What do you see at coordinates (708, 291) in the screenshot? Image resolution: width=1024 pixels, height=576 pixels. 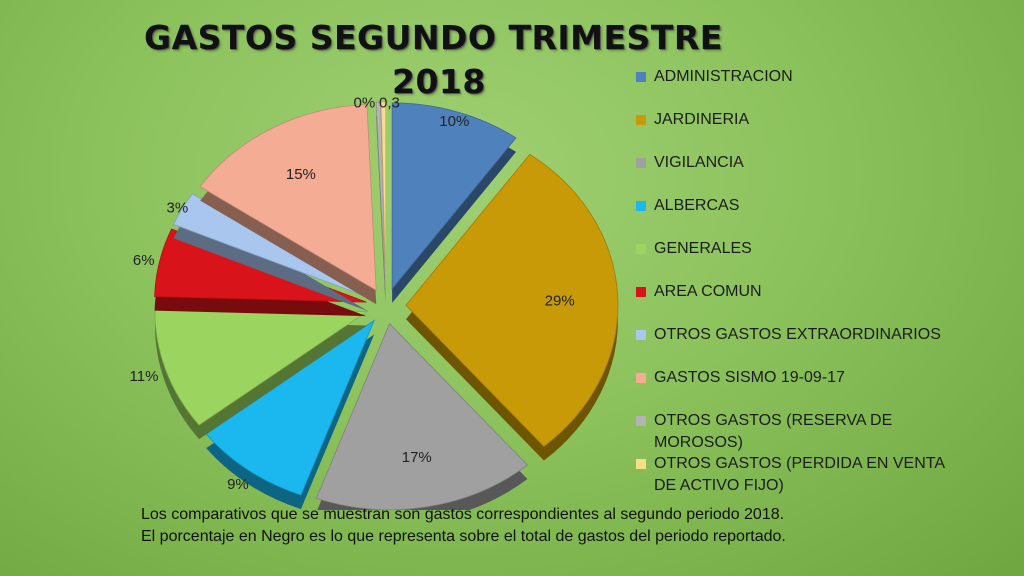 I see `legend-label: AREA COMUN` at bounding box center [708, 291].